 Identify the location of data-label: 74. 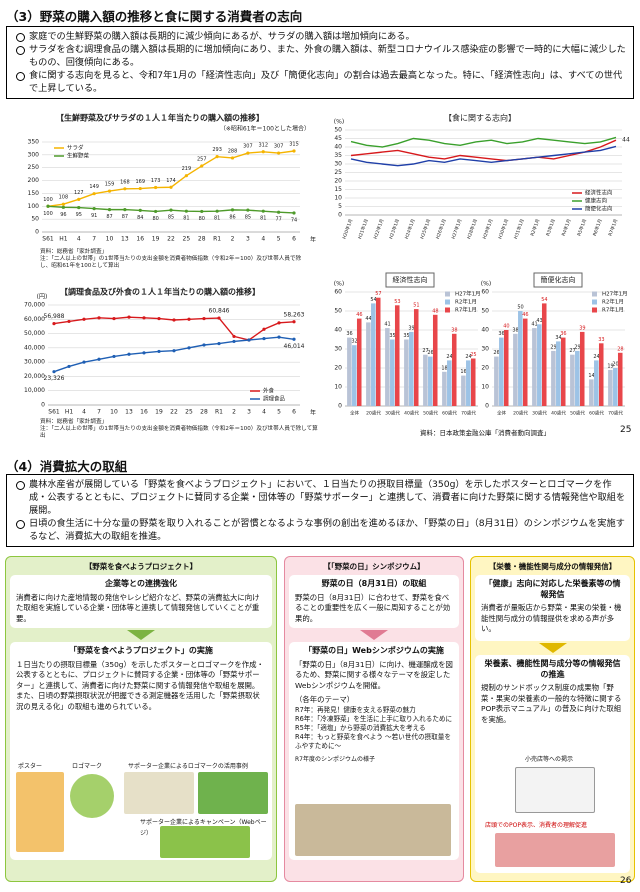
(294, 220).